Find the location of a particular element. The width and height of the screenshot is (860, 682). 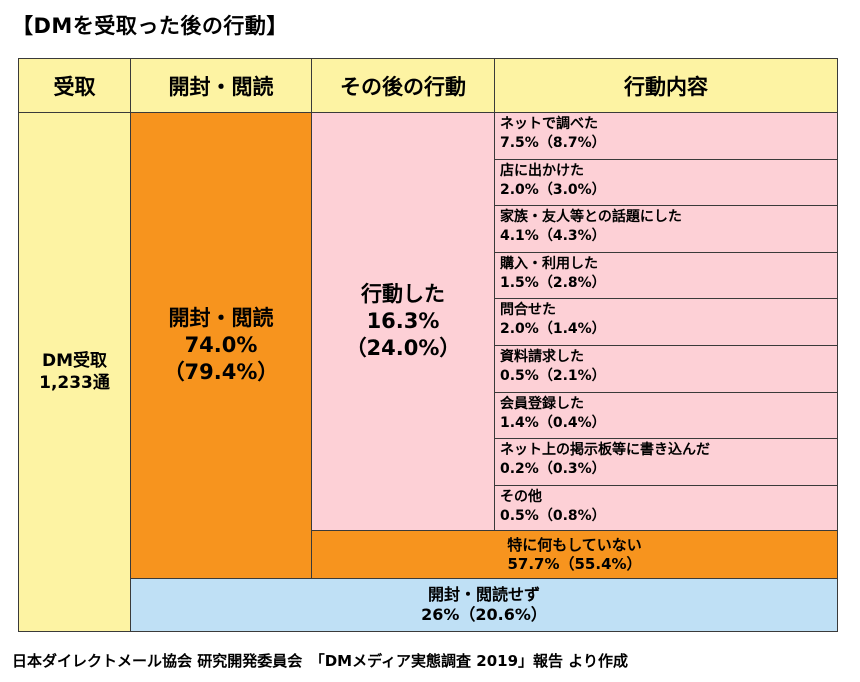

action-label: 問合せた is located at coordinates (528, 310).